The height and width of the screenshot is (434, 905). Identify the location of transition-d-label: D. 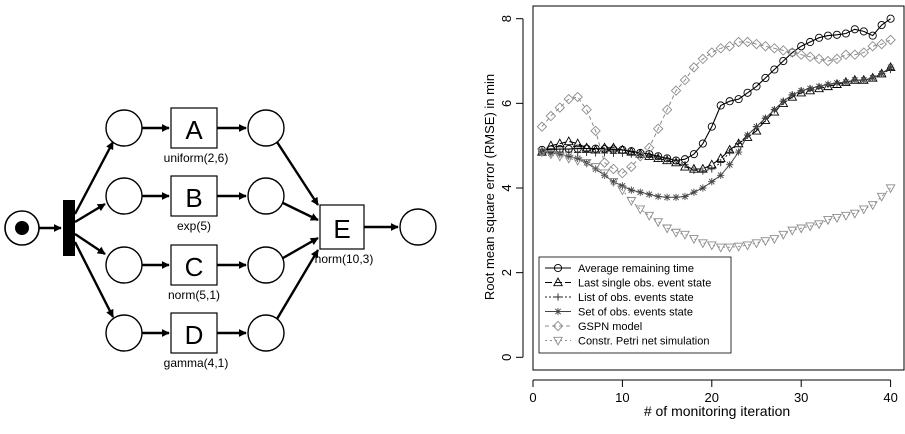
(194, 335).